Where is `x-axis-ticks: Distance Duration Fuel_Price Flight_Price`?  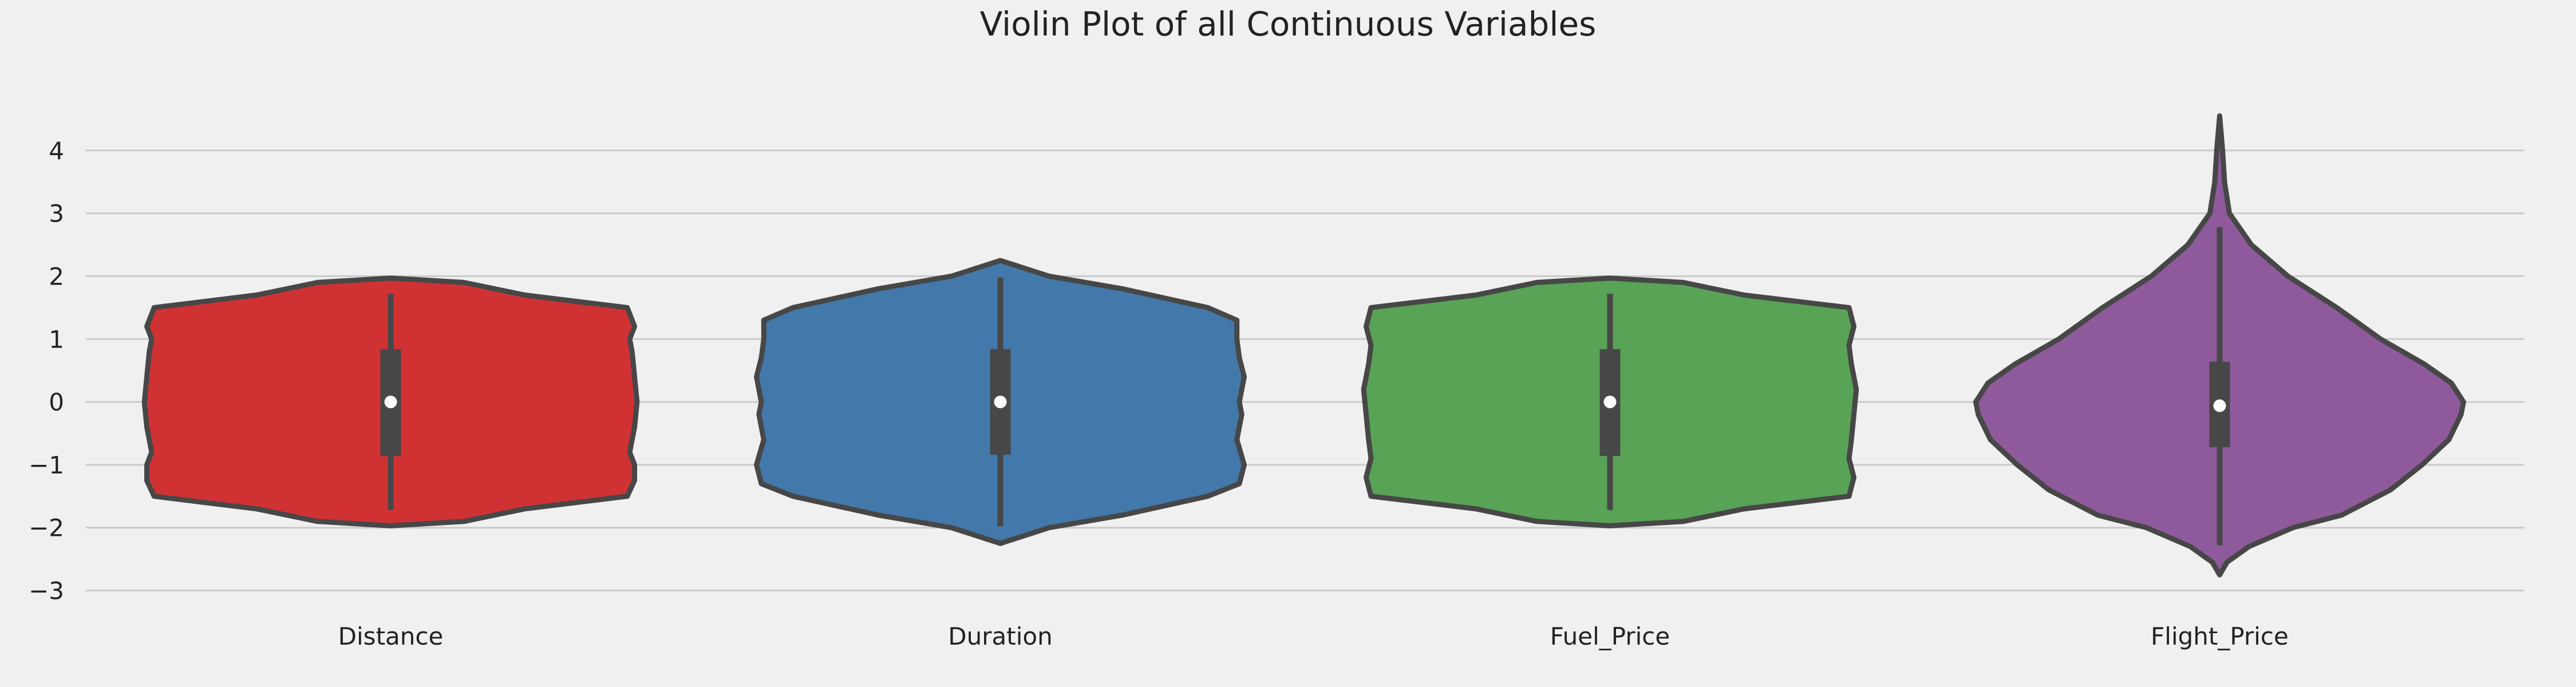
x-axis-ticks: Distance Duration Fuel_Price Flight_Price is located at coordinates (1313, 636).